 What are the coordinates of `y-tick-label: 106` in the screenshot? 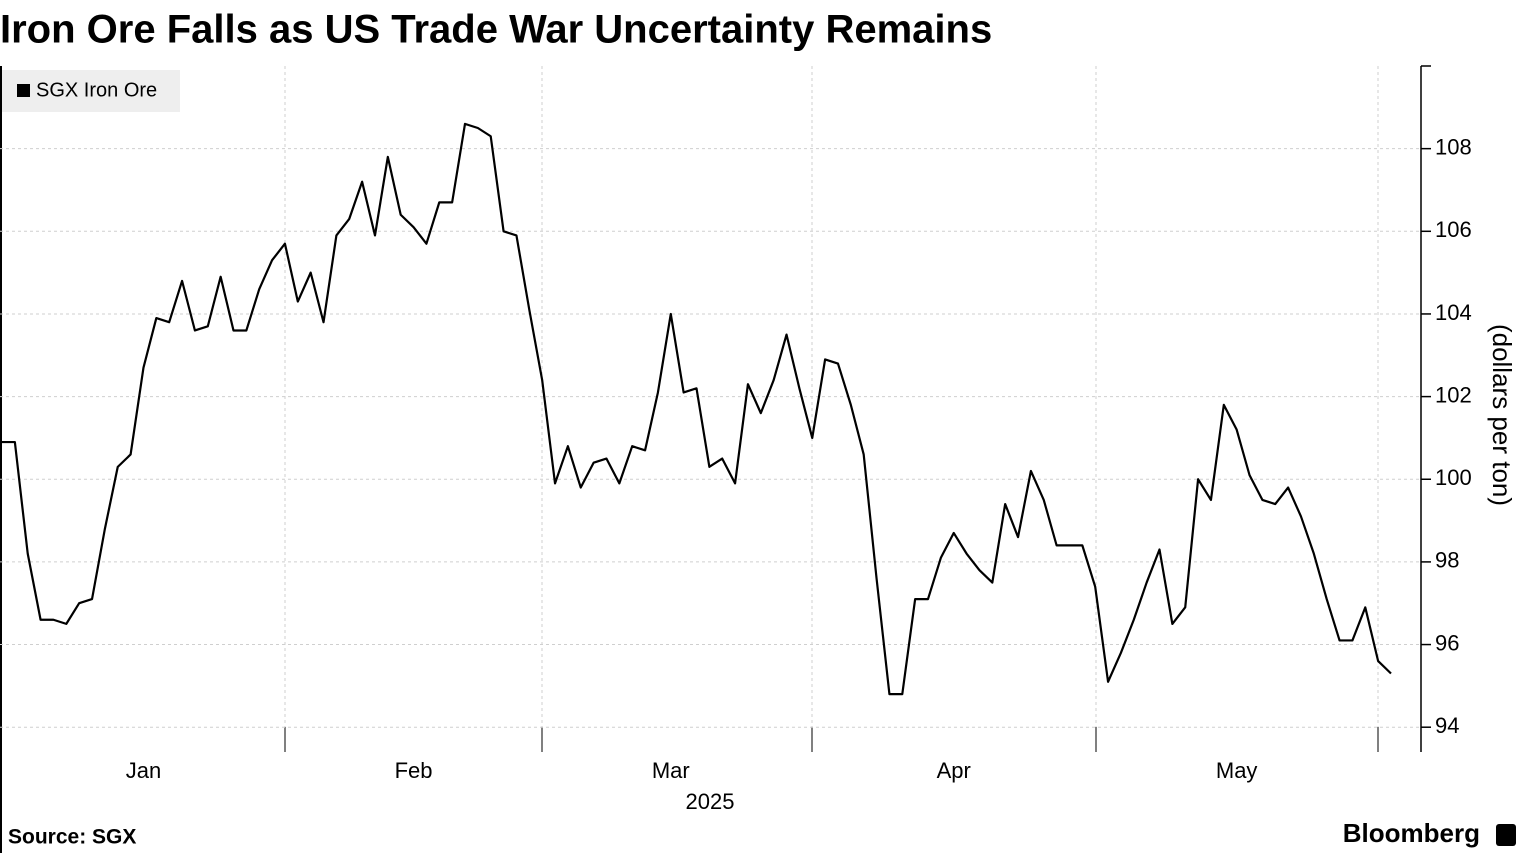 It's located at (1453, 229).